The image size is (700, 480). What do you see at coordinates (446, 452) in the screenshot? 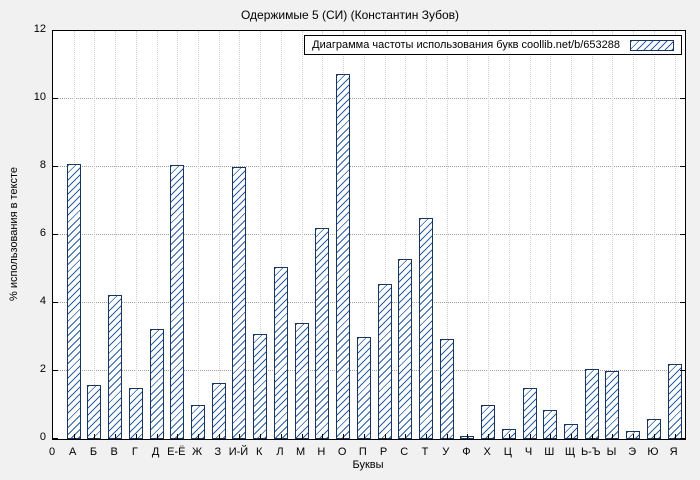
I see `x-tick-label: У` at bounding box center [446, 452].